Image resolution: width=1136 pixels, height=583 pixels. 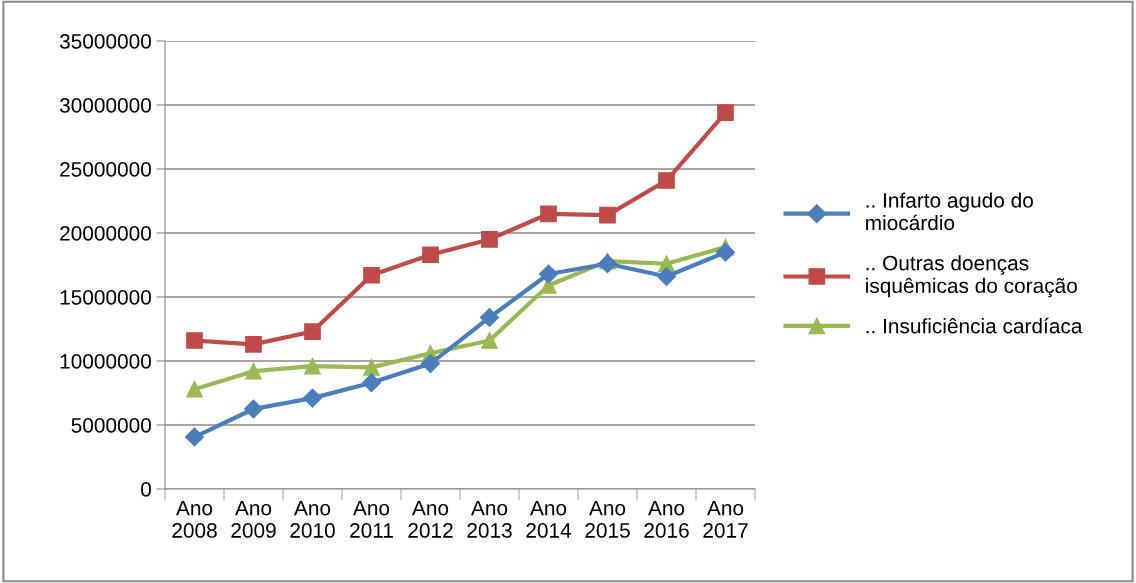 I want to click on x-tick-label: Ano 2009, so click(x=253, y=519).